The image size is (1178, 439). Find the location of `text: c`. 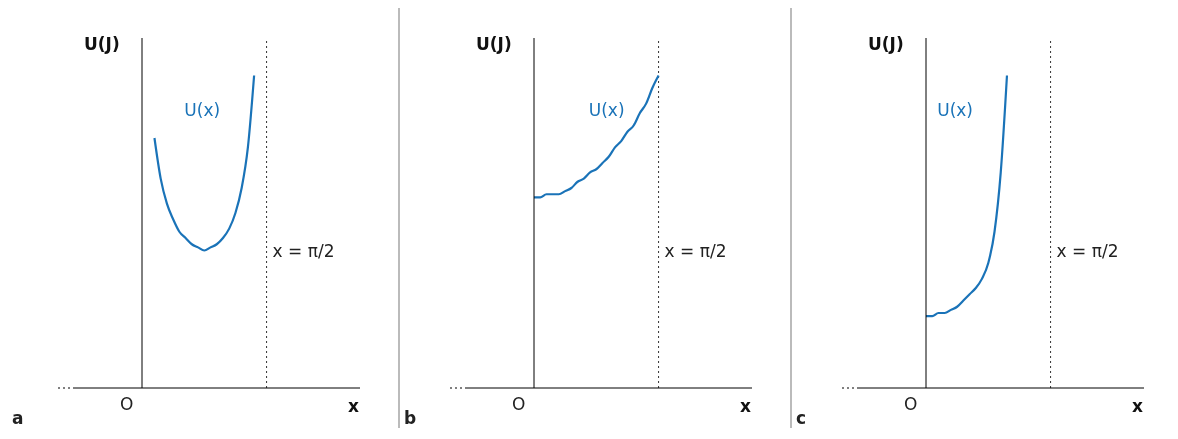

text: c is located at coordinates (801, 418).